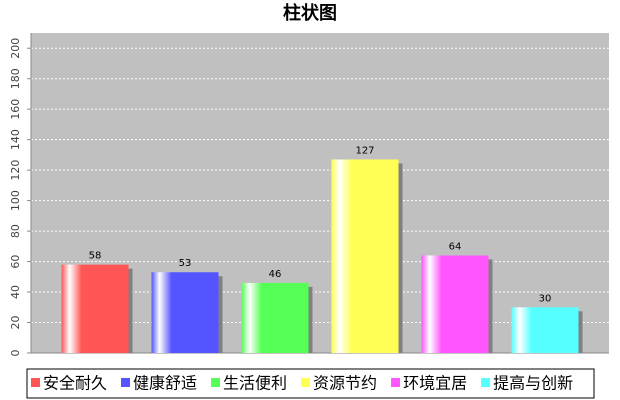  What do you see at coordinates (15, 170) in the screenshot?
I see `y-tick-label: 120` at bounding box center [15, 170].